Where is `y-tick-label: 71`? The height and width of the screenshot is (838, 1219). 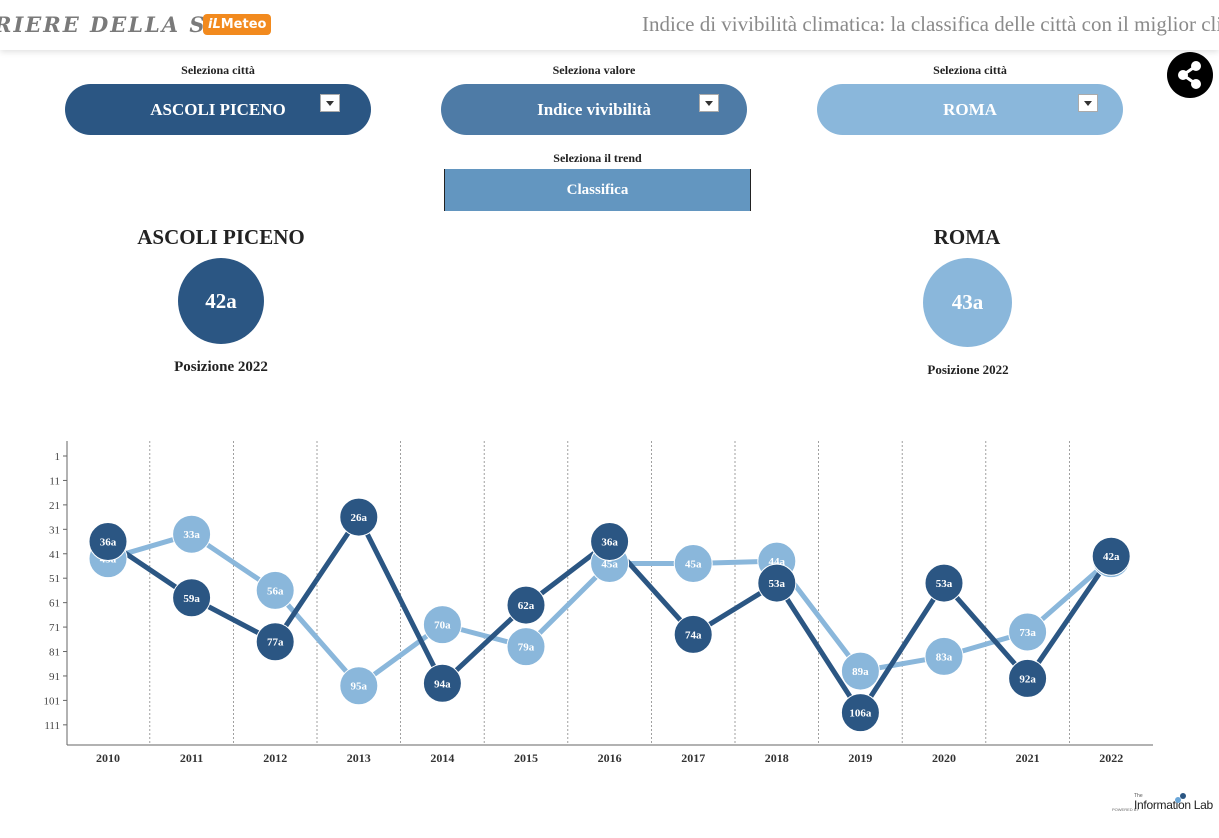
y-tick-label: 71 is located at coordinates (54, 628).